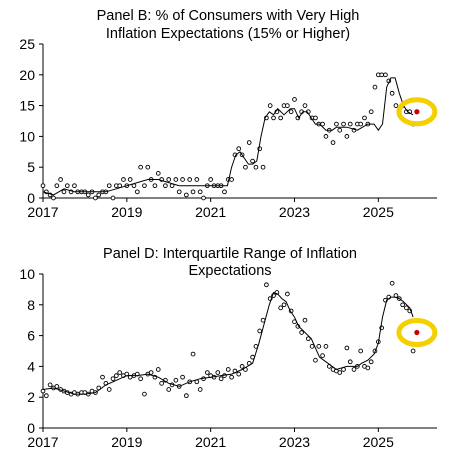  Describe the element at coordinates (27, 44) in the screenshot. I see `panel-b-y-tick-label: 25` at that location.